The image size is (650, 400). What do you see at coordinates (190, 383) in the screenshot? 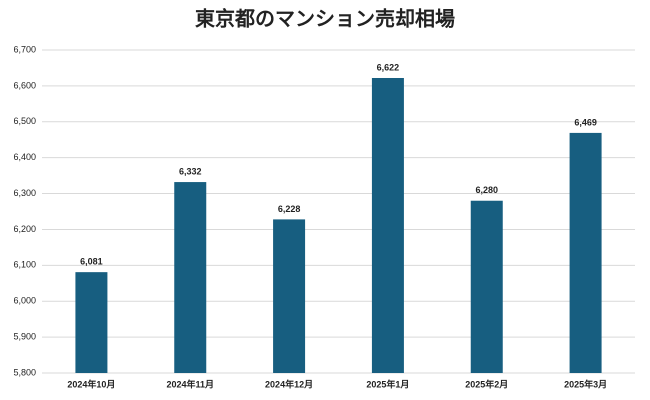
I see `x-tick-label: 2024年11月` at bounding box center [190, 383].